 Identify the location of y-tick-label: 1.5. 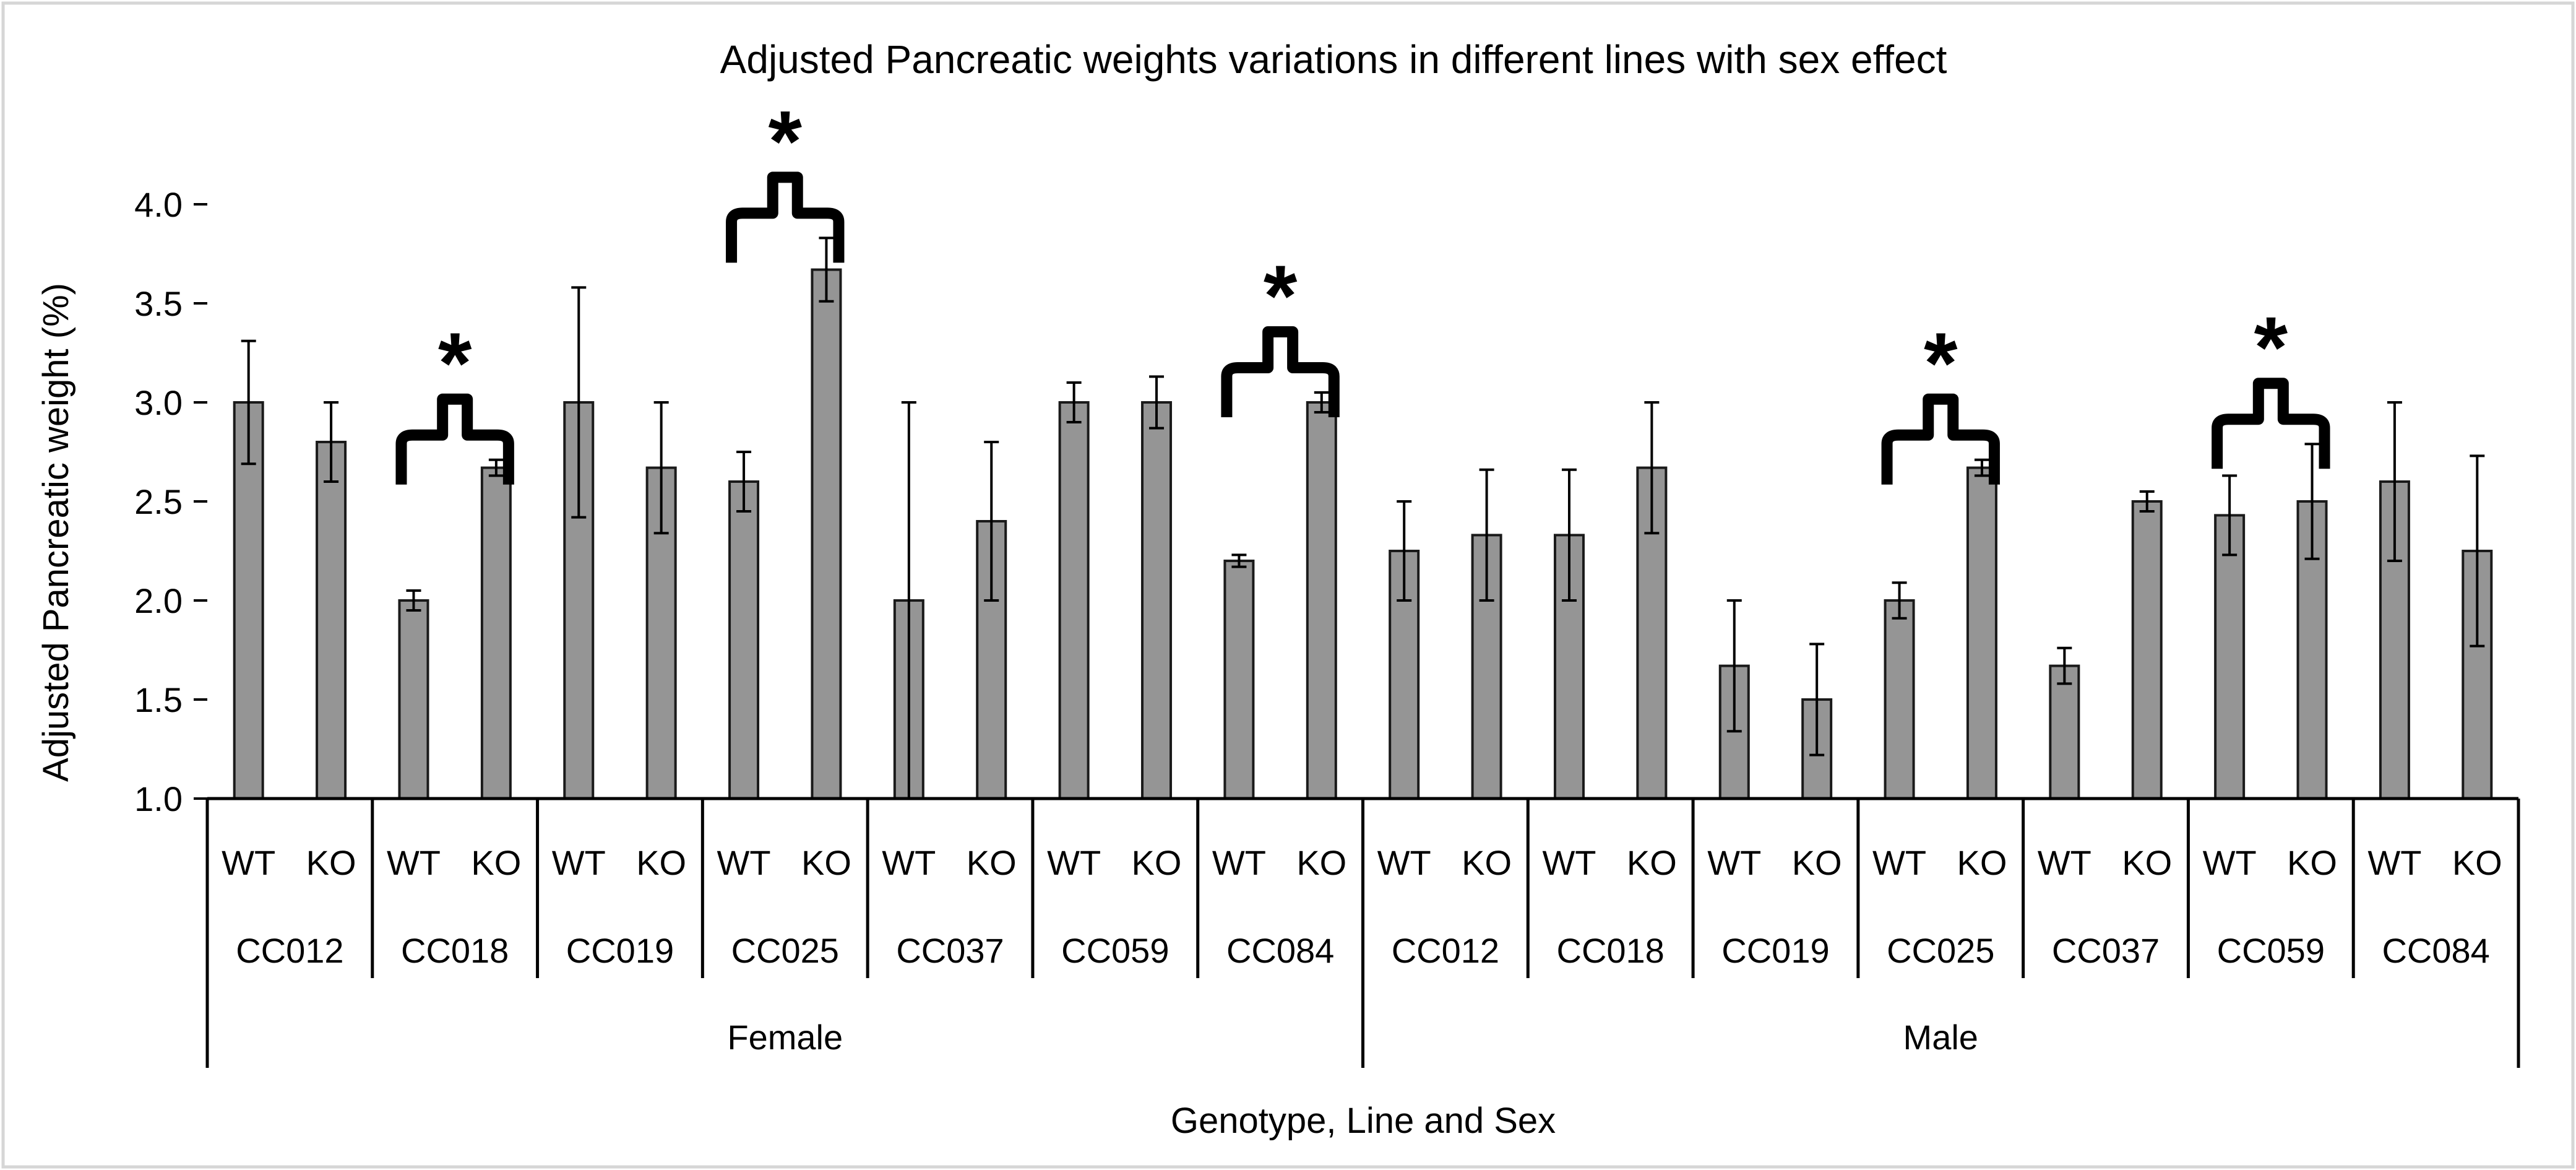
(158, 700).